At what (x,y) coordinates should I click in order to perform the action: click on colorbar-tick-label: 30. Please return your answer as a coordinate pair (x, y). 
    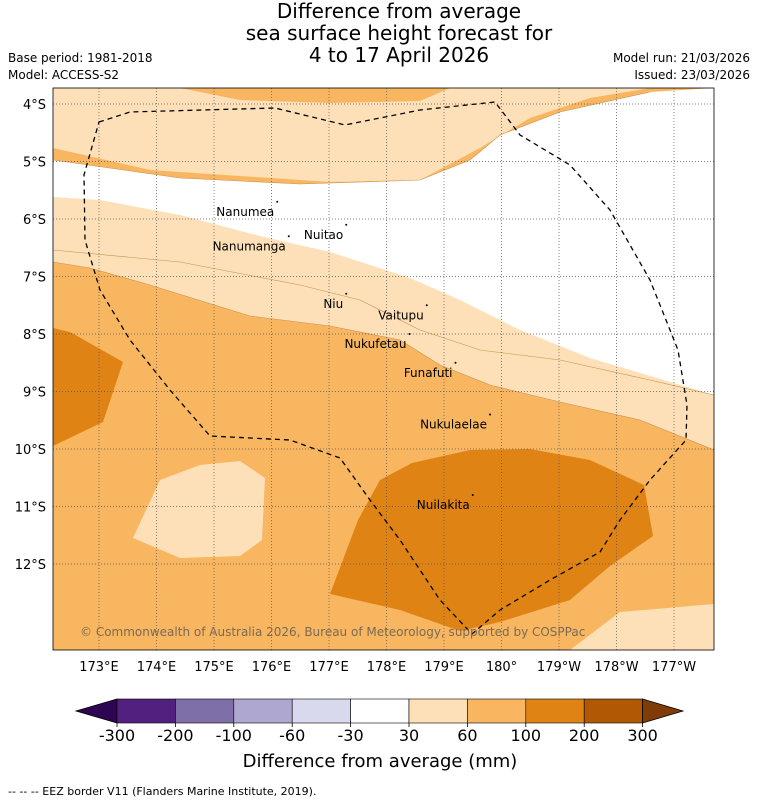
    Looking at the image, I should click on (409, 735).